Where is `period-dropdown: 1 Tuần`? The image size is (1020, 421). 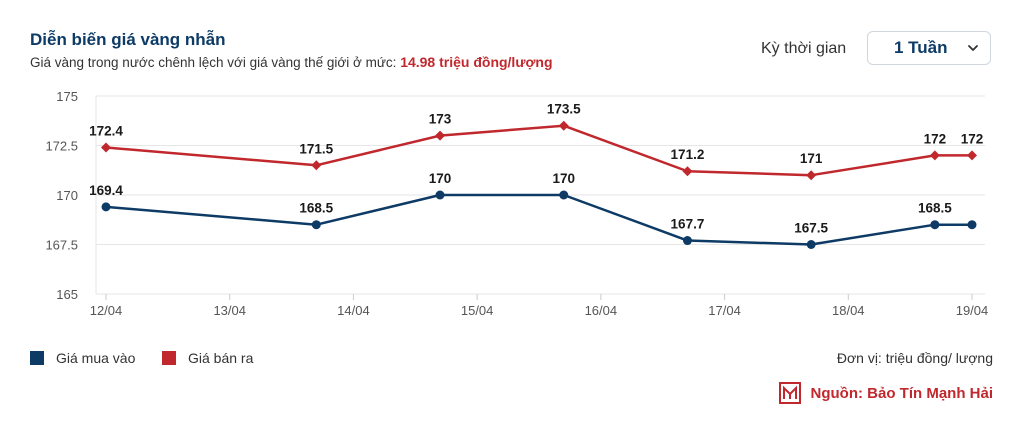 period-dropdown: 1 Tuần is located at coordinates (929, 48).